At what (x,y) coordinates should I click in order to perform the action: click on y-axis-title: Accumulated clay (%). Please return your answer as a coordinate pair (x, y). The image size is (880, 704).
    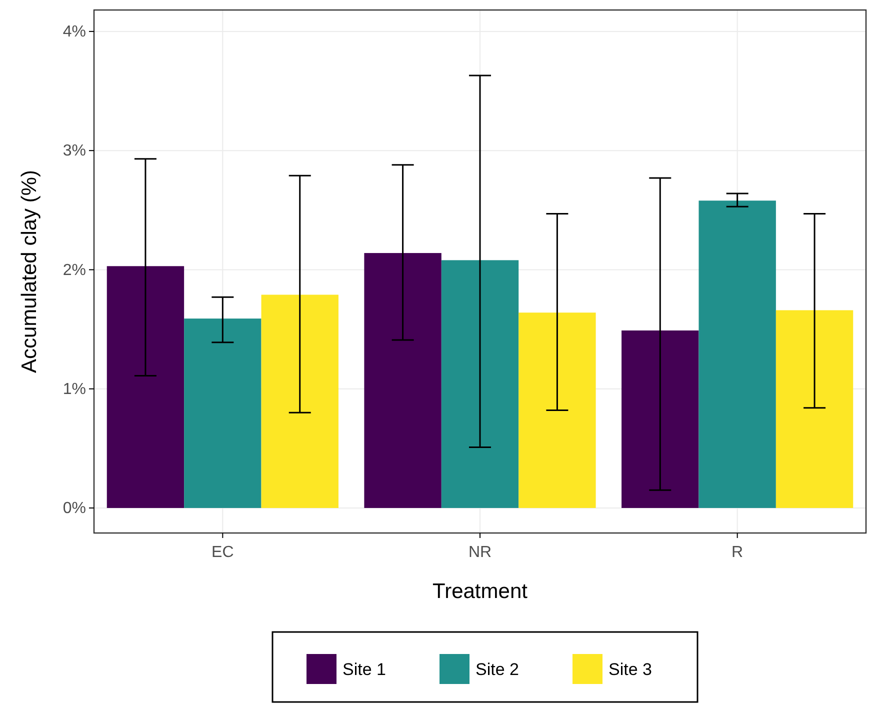
    Looking at the image, I should click on (29, 272).